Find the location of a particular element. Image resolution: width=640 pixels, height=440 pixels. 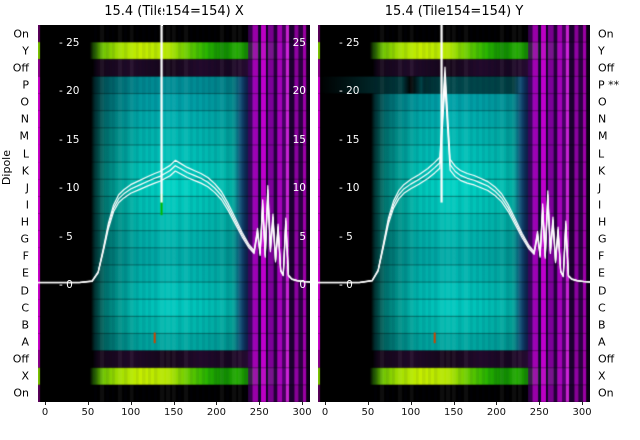

overlay-ytick-label-right: 0 is located at coordinates (302, 285).